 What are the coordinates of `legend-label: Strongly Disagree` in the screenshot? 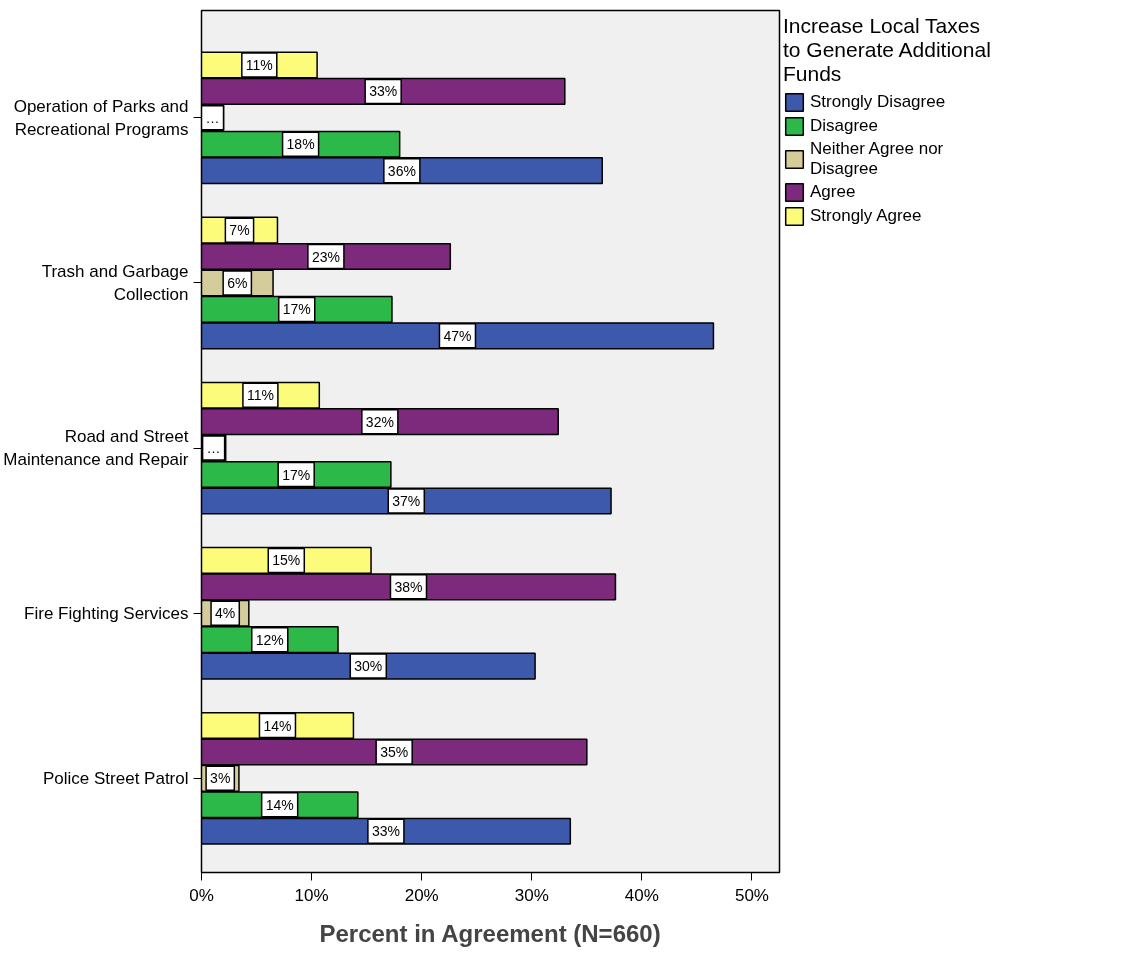 It's located at (878, 102).